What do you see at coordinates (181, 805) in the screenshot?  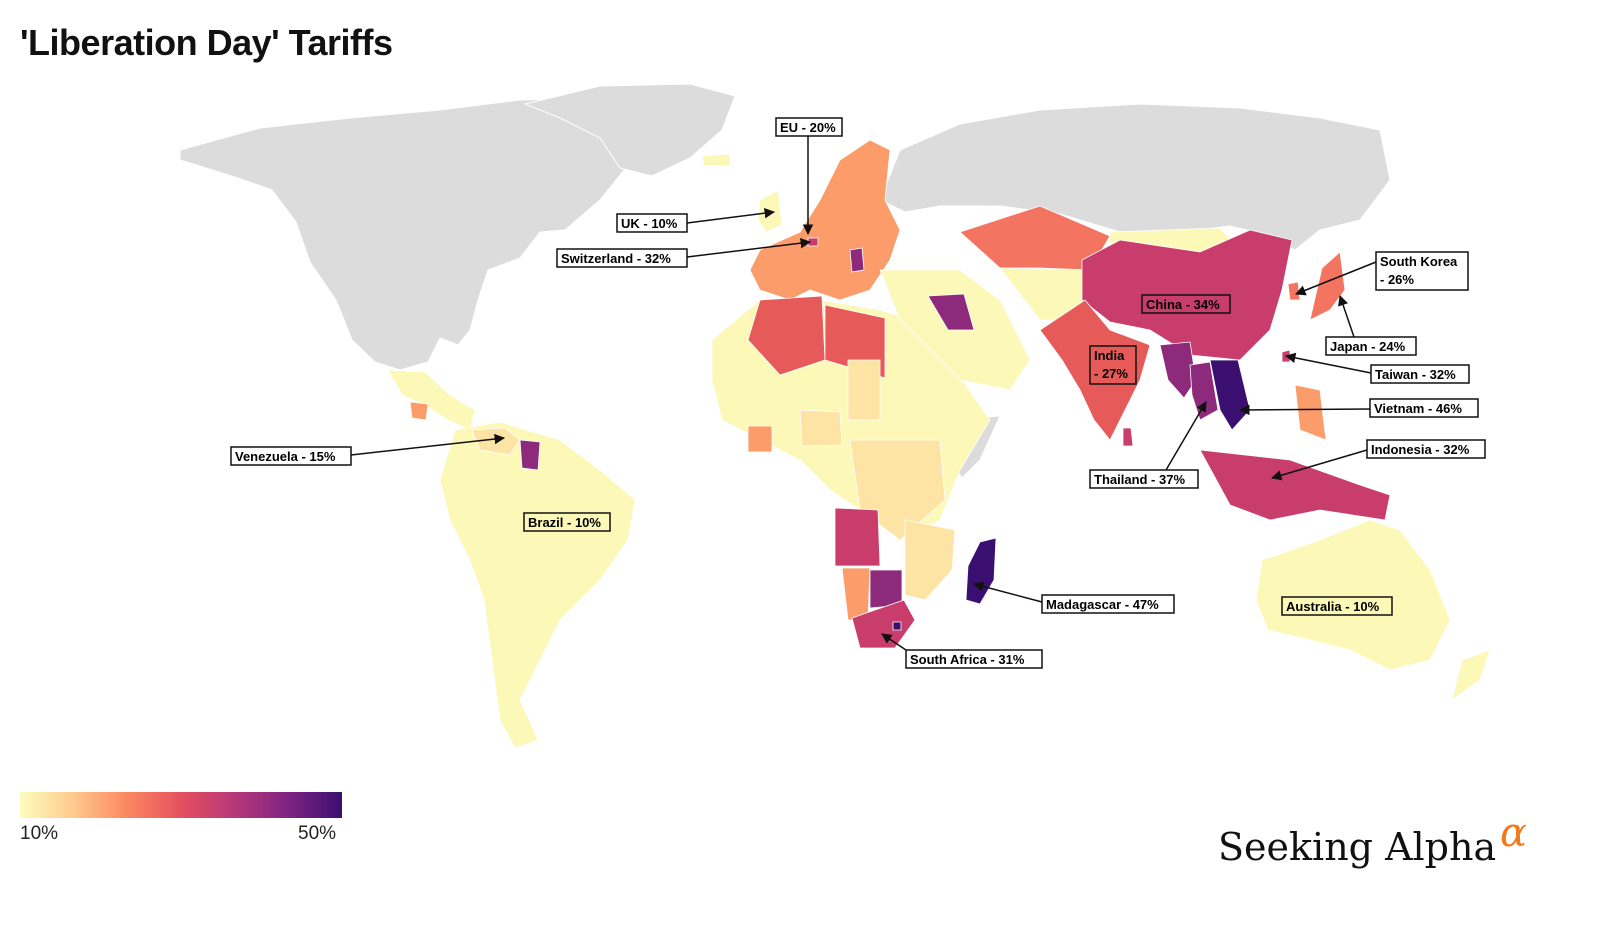 I see `color-scale-legend` at bounding box center [181, 805].